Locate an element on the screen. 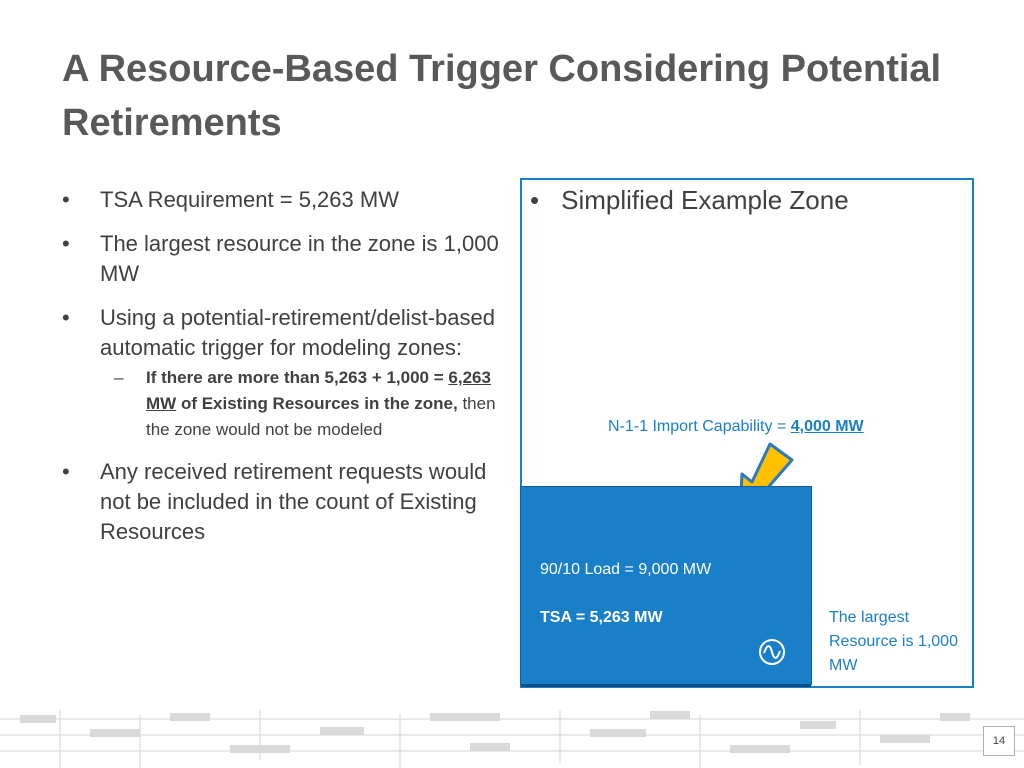 This screenshot has width=1024, height=768. import-capability-value: 4,000 MW is located at coordinates (827, 426).